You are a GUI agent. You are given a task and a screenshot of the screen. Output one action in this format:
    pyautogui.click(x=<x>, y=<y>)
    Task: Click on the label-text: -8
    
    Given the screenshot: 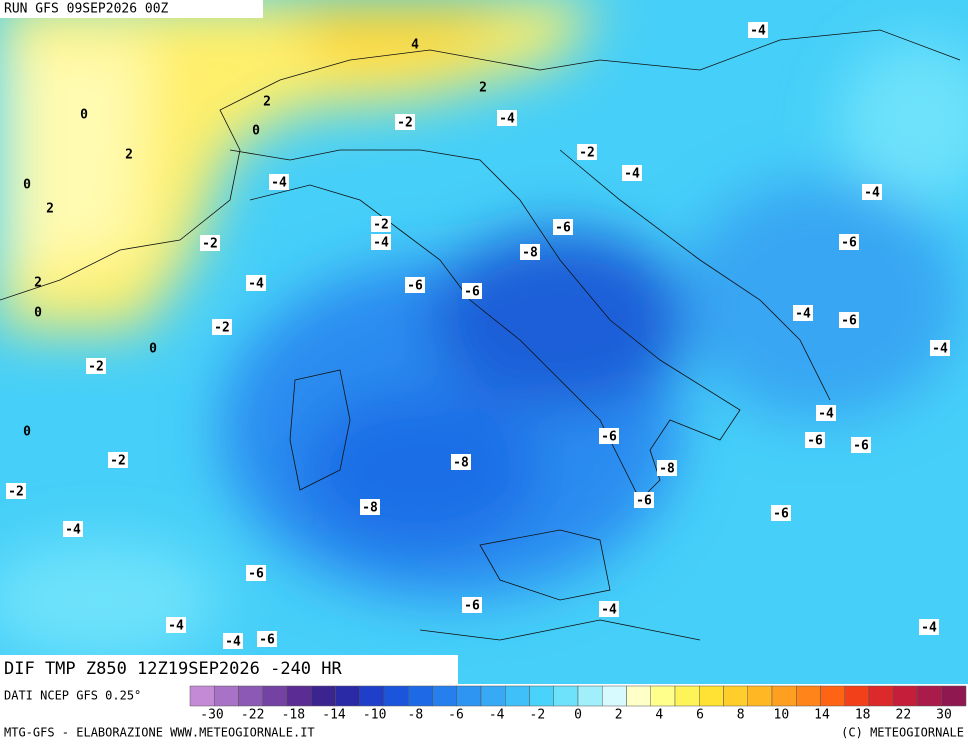 What is the action you would take?
    pyautogui.click(x=530, y=253)
    